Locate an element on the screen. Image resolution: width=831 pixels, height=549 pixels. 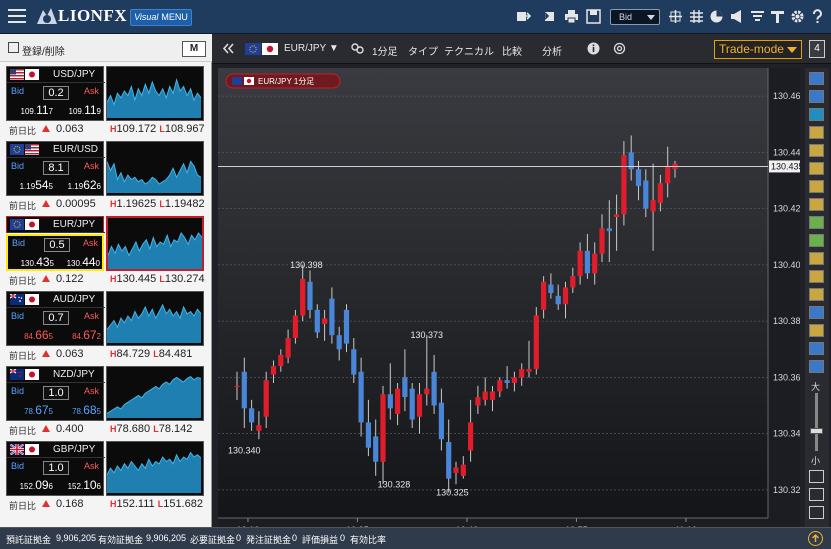
quote-box: AUD/JPY Bid 0.7 Ask 84.665 84.672 is located at coordinates (55, 318).